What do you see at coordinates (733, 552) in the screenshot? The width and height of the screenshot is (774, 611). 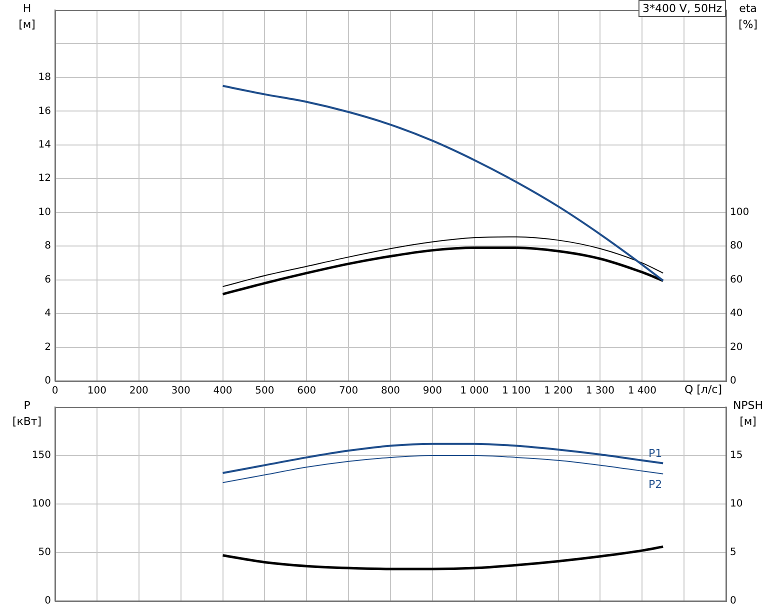 I see `y2-tick-label: 5` at bounding box center [733, 552].